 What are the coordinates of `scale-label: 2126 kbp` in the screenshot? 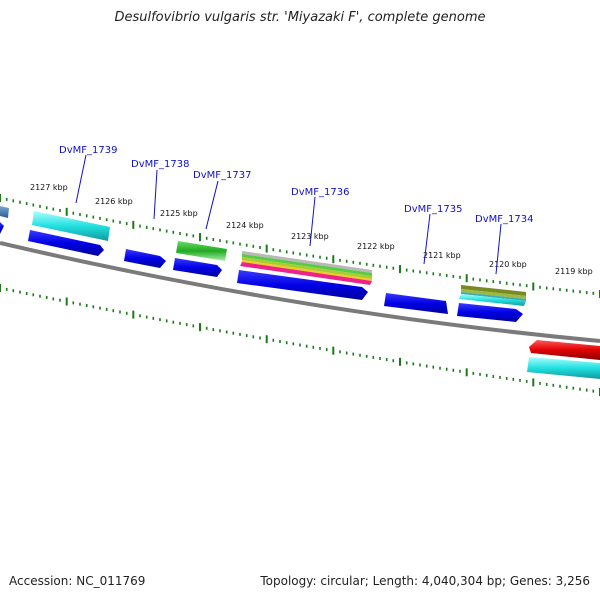 It's located at (114, 201).